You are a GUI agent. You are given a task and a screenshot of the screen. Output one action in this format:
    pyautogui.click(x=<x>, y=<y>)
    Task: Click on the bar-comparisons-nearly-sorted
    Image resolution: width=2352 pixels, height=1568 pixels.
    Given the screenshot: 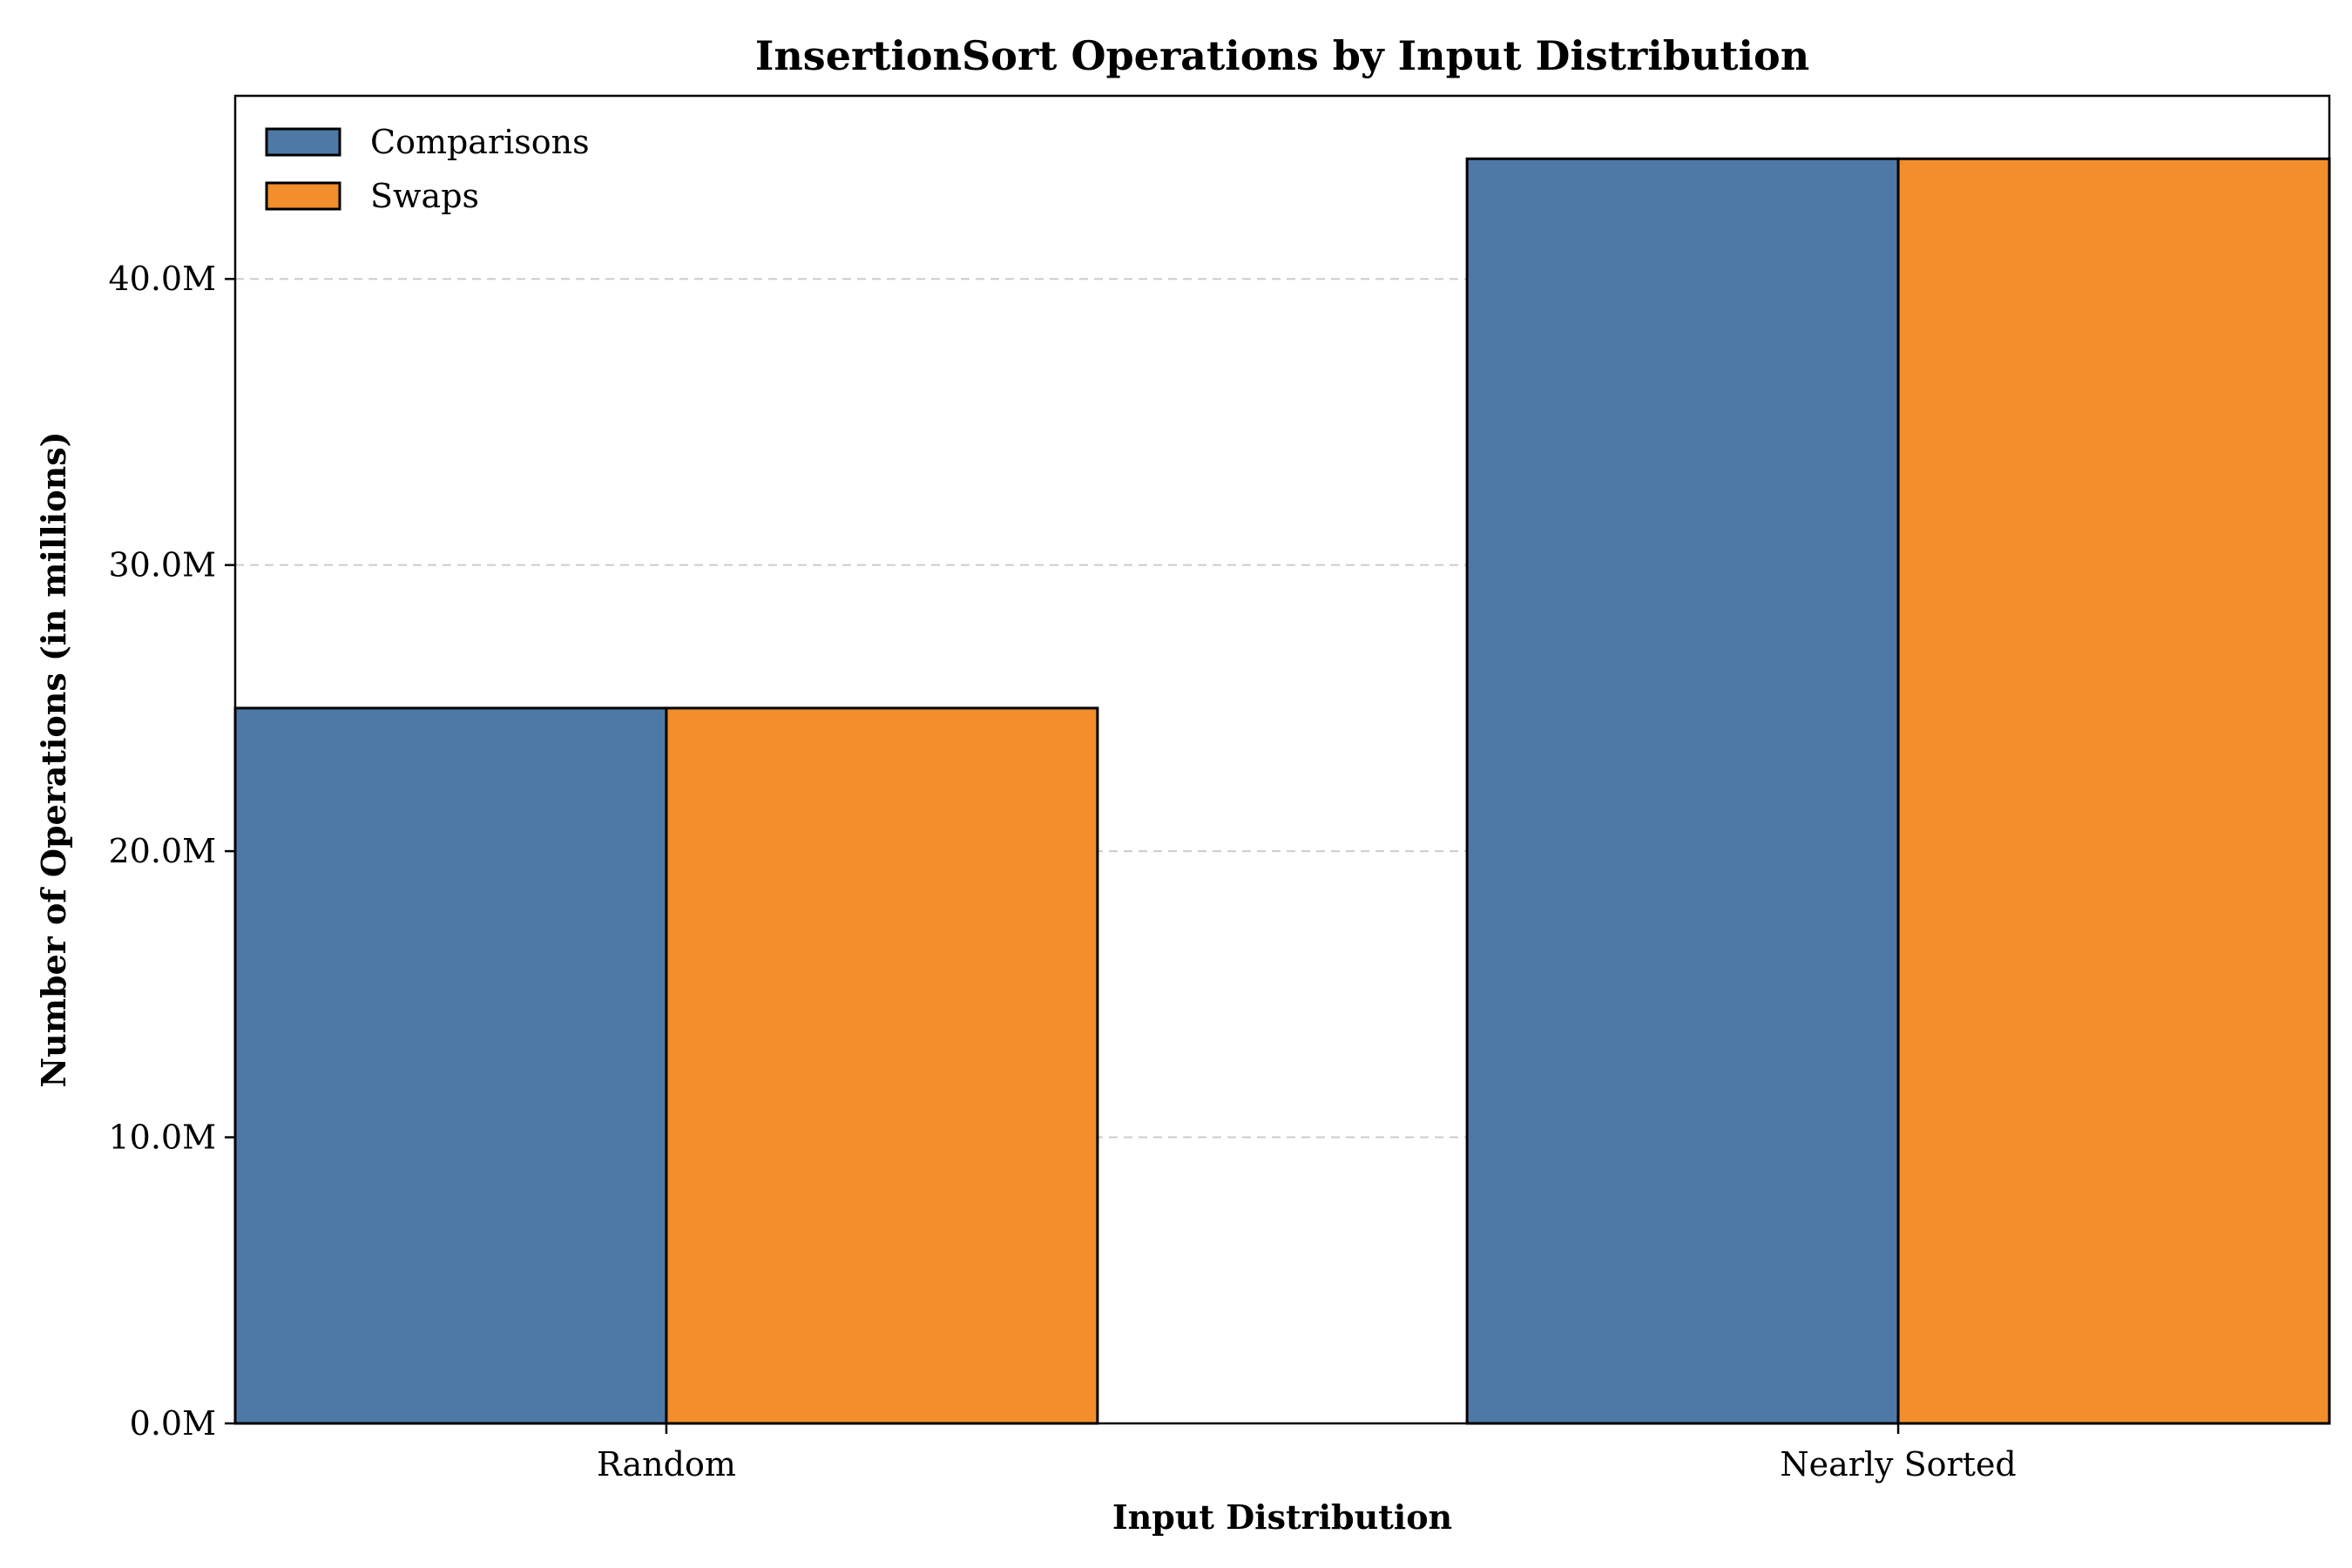 What is the action you would take?
    pyautogui.click(x=1683, y=791)
    